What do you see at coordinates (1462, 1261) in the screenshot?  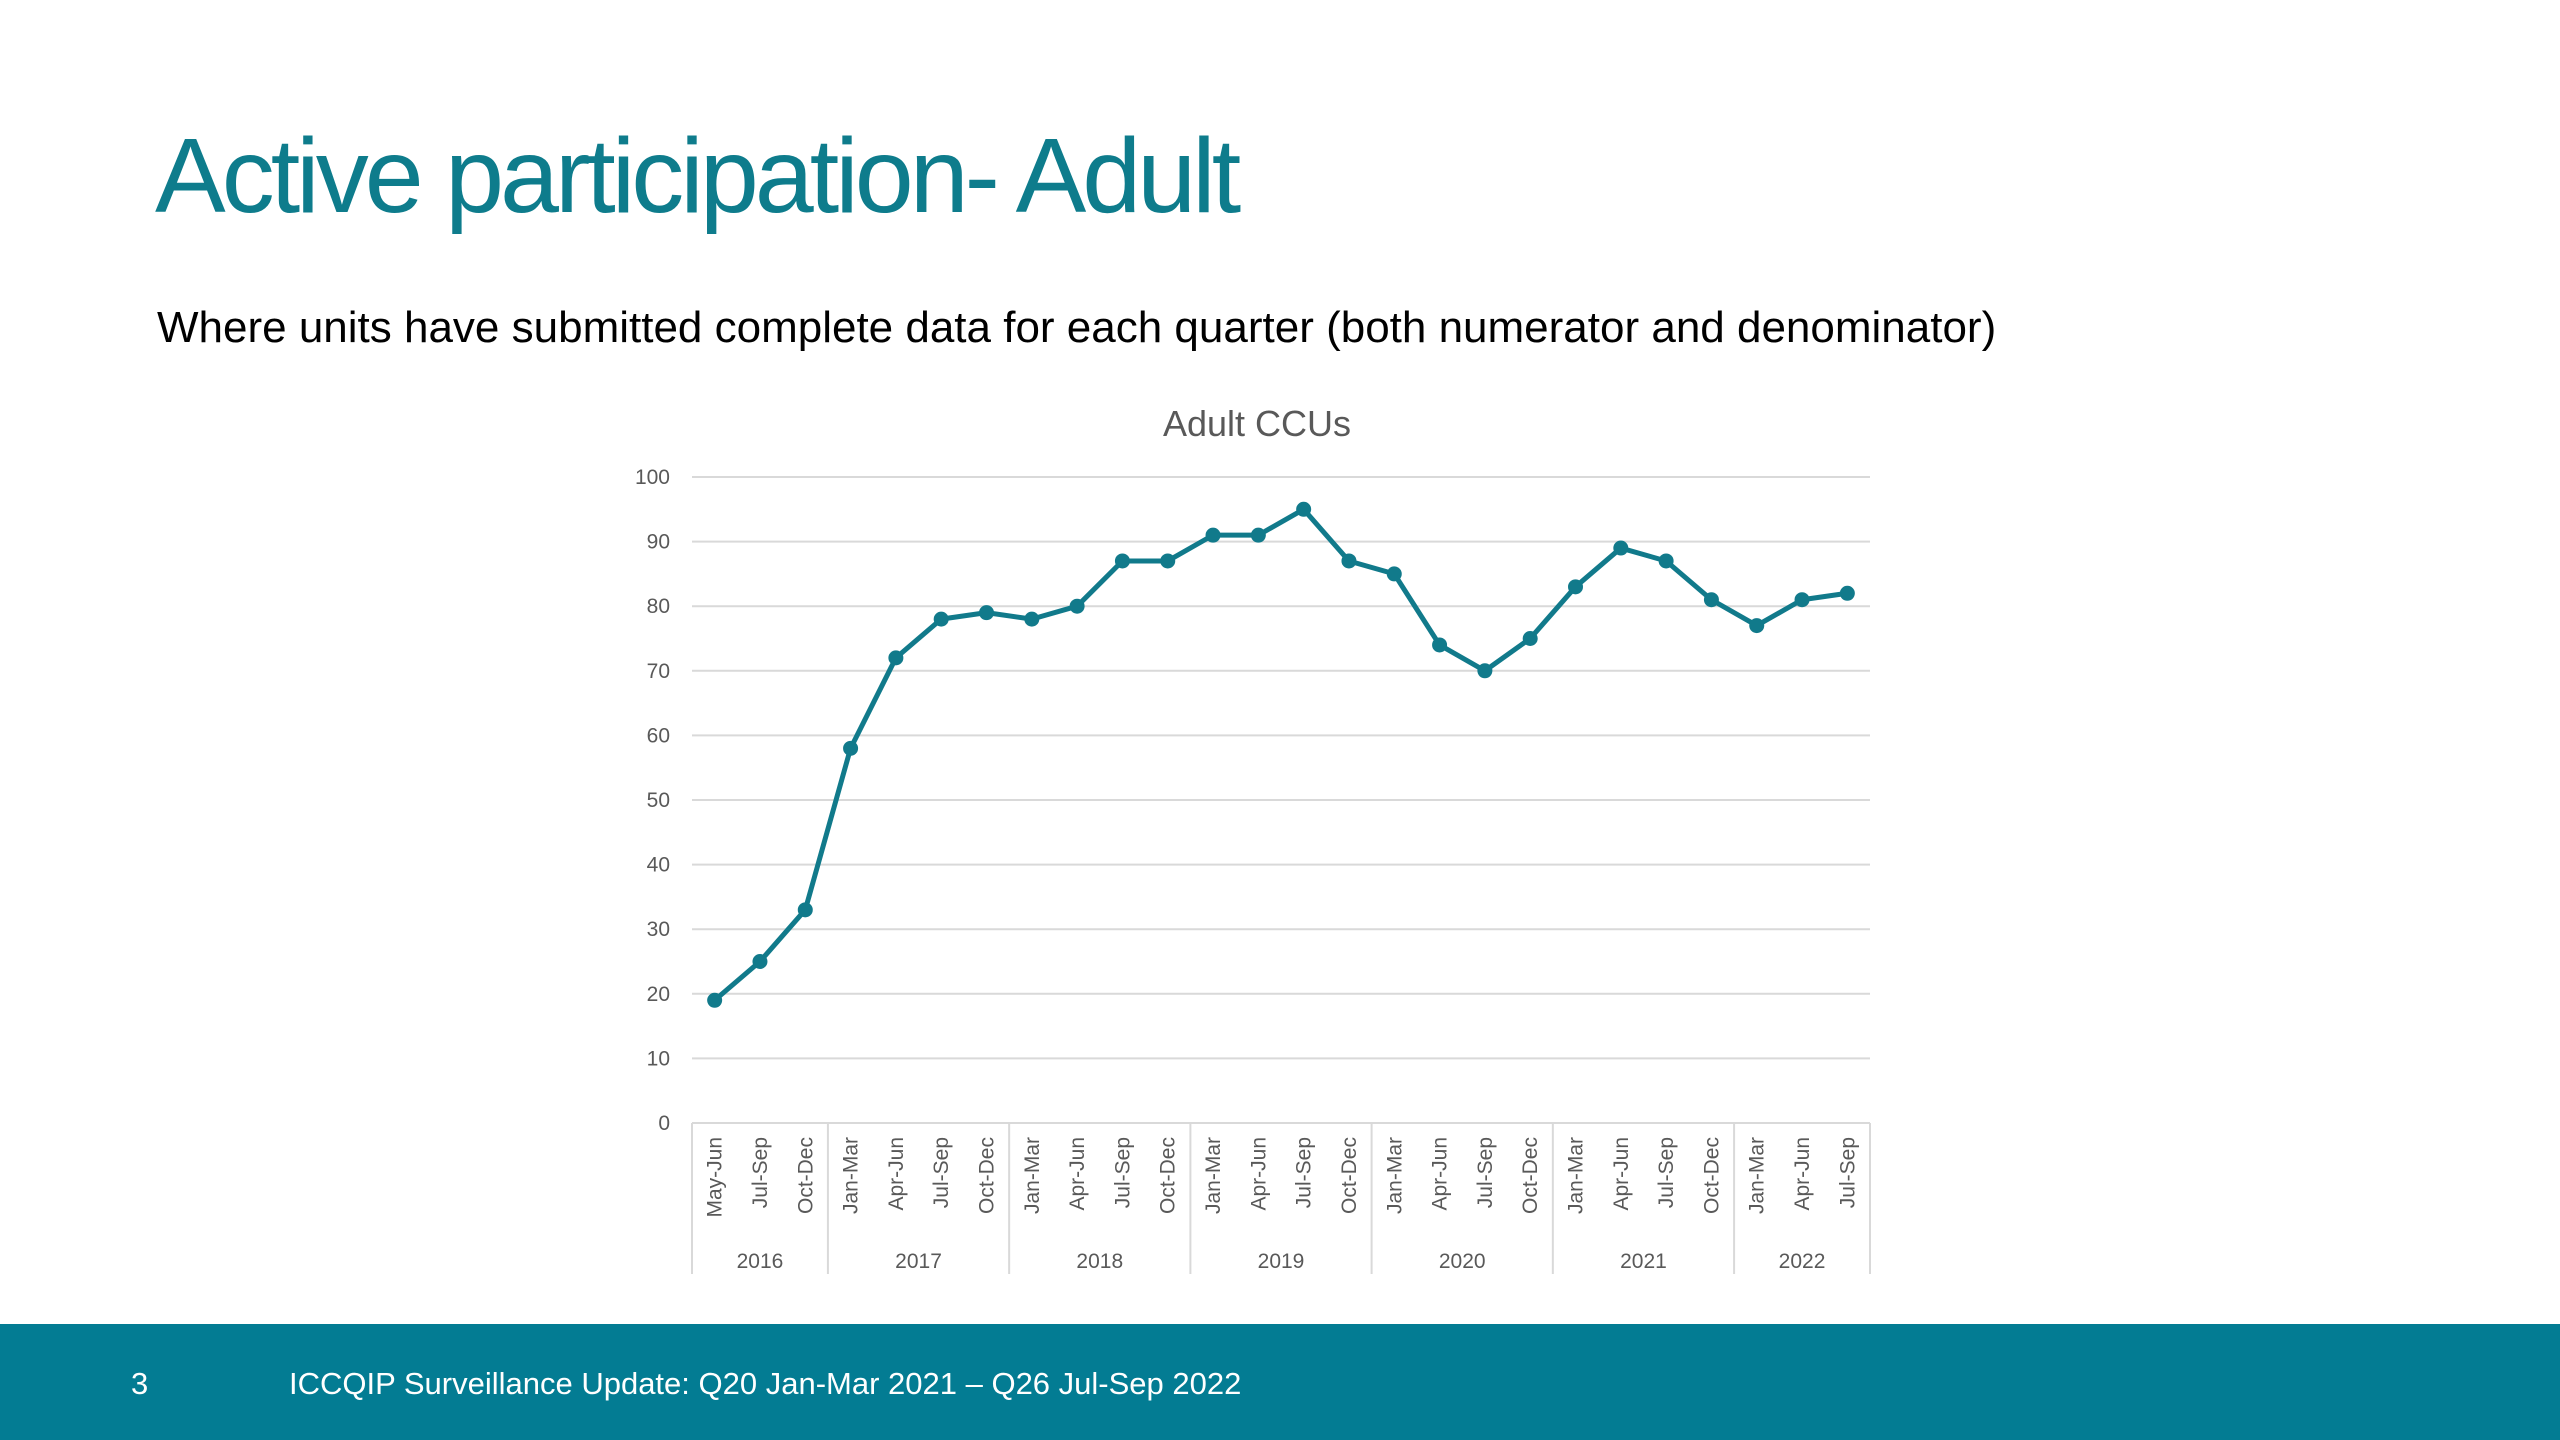 I see `x-group-label: 2020` at bounding box center [1462, 1261].